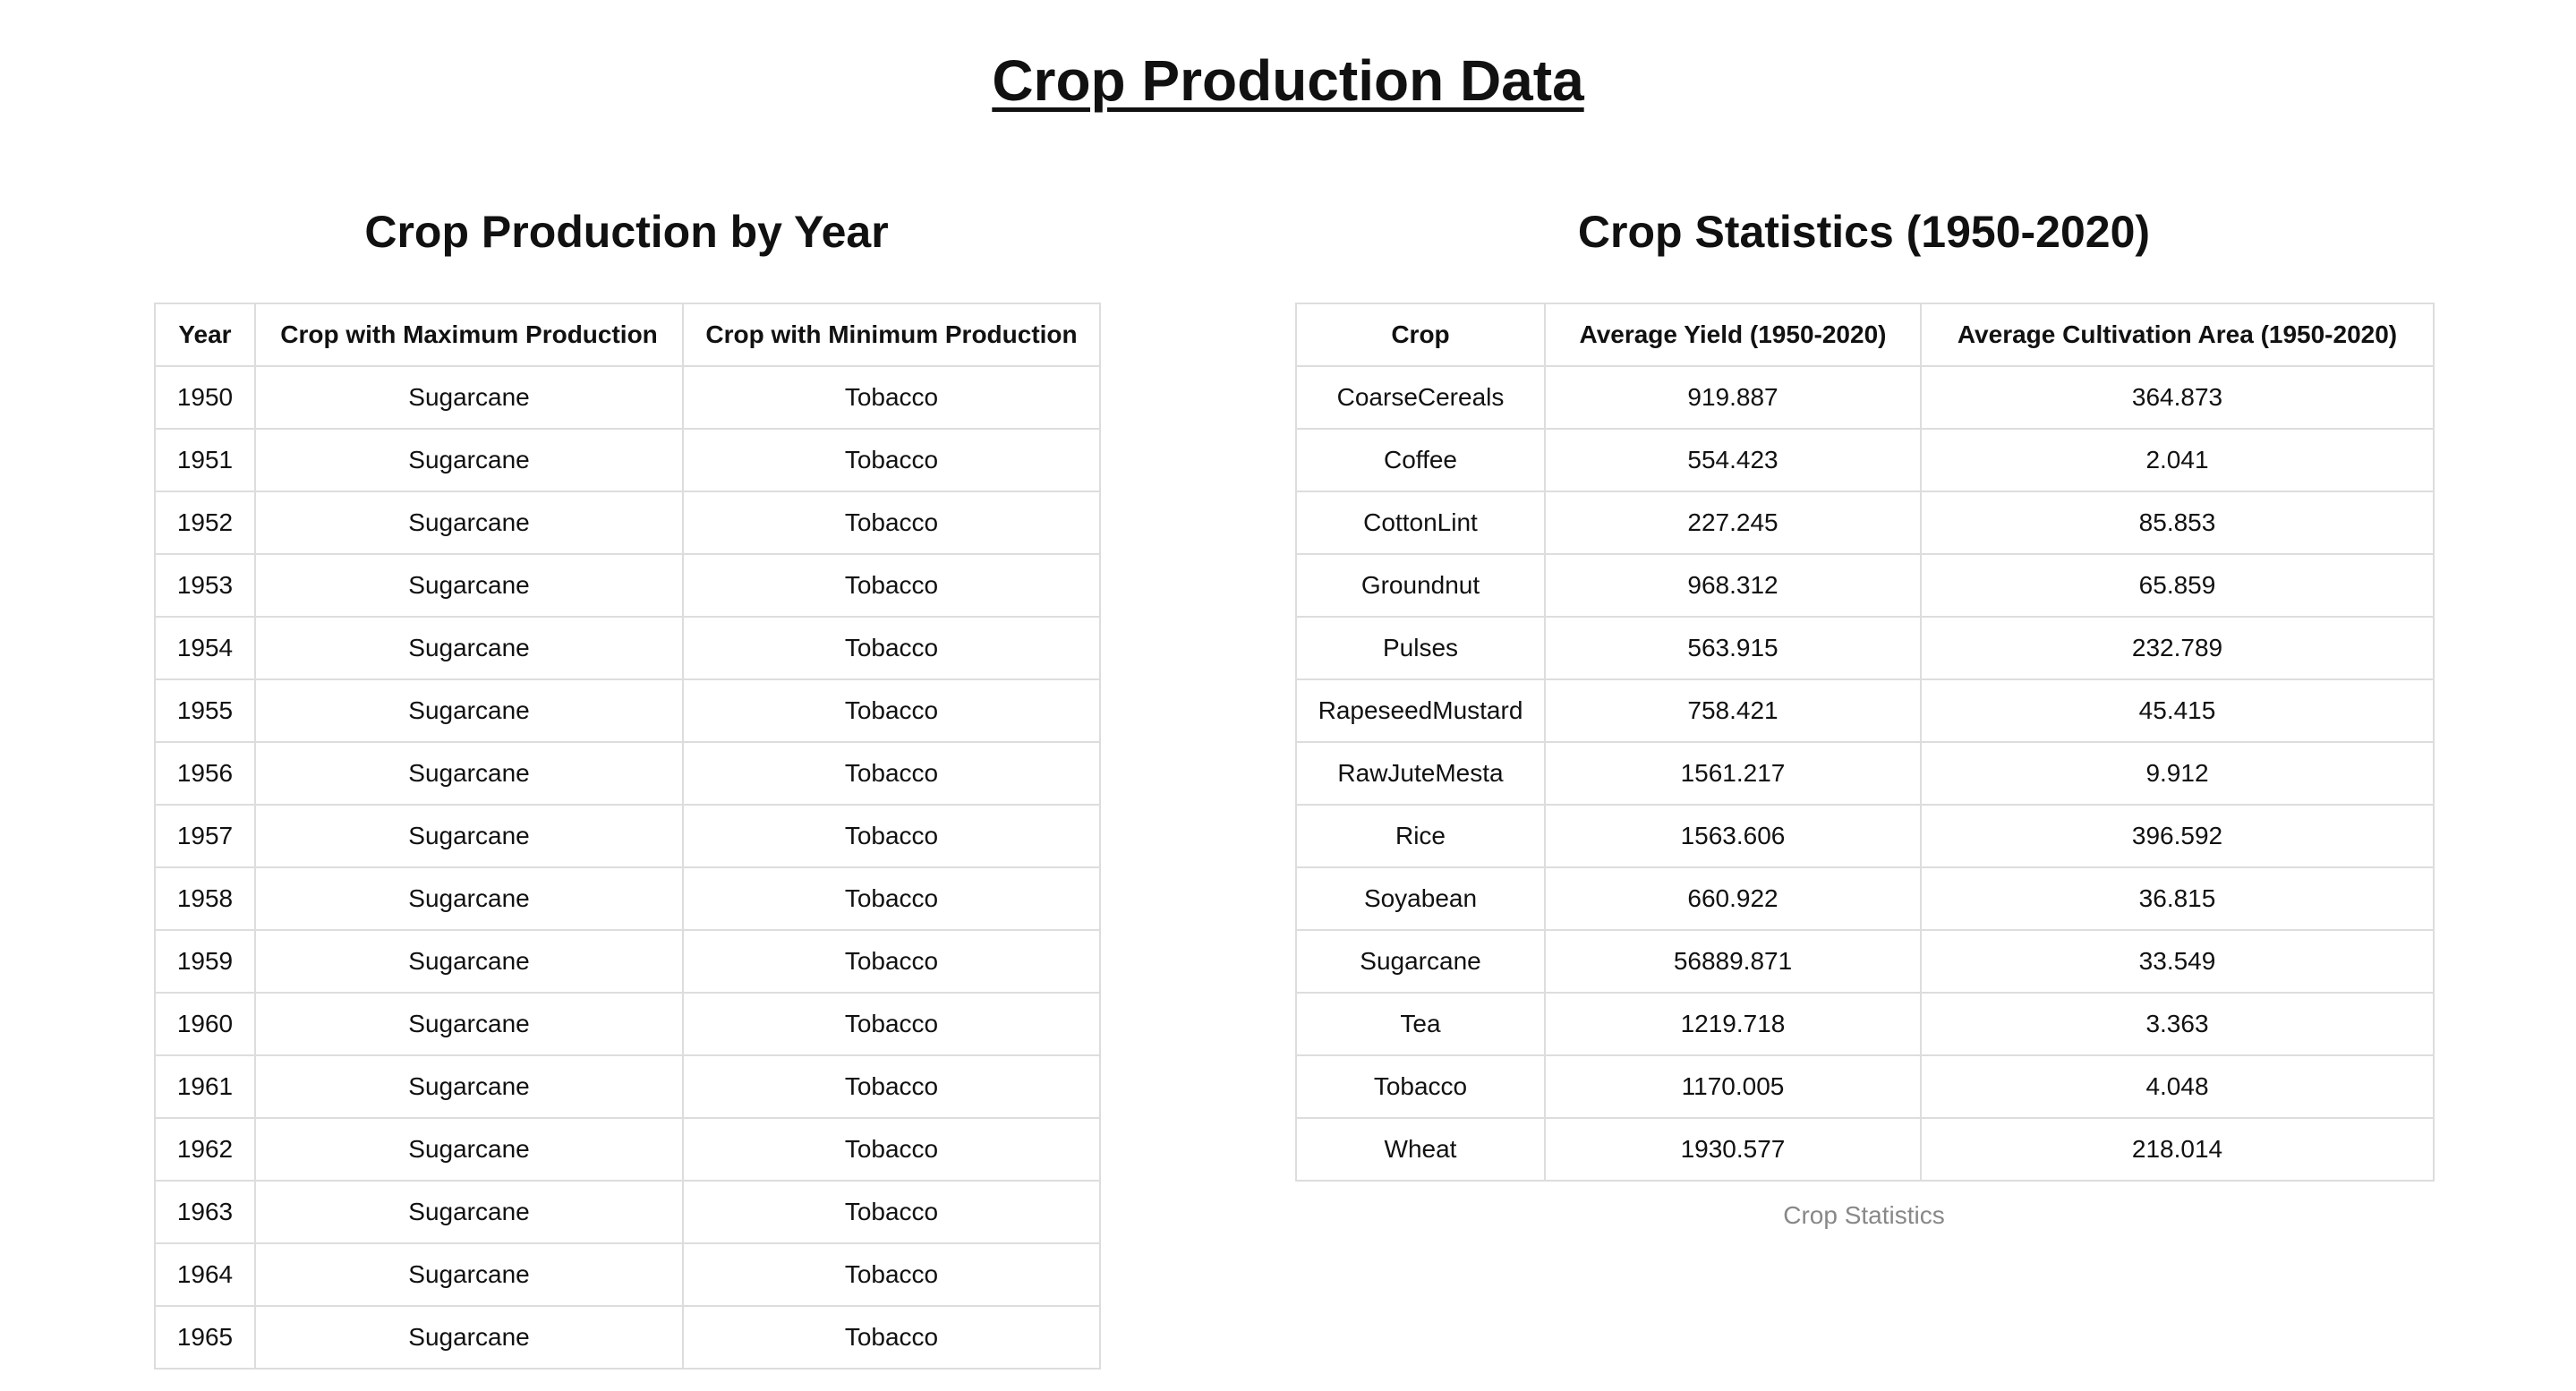 Image resolution: width=2576 pixels, height=1391 pixels. What do you see at coordinates (205, 523) in the screenshot?
I see `year-cell: 1952` at bounding box center [205, 523].